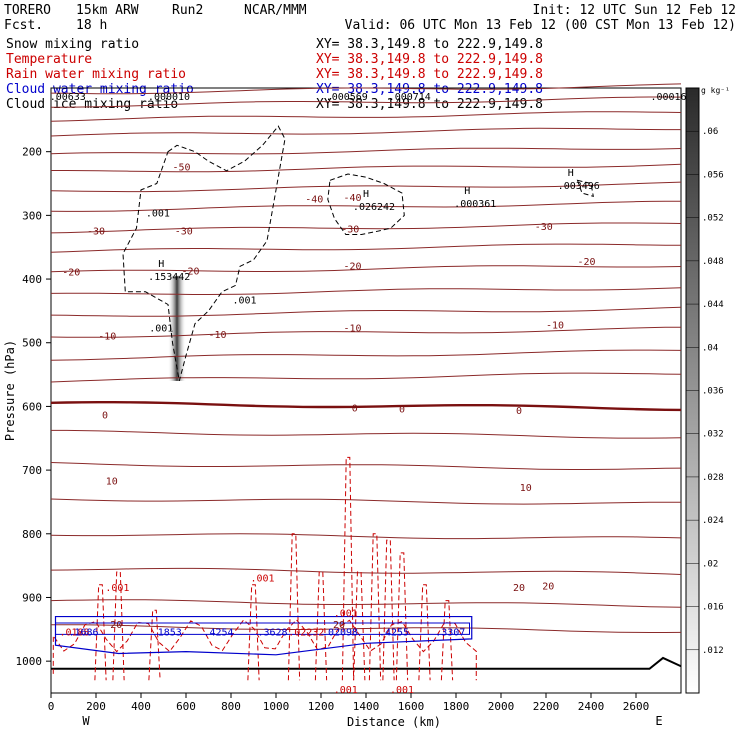 The image size is (740, 740). Describe the element at coordinates (713, 219) in the screenshot. I see `colorbar-tick-label: .052` at that location.